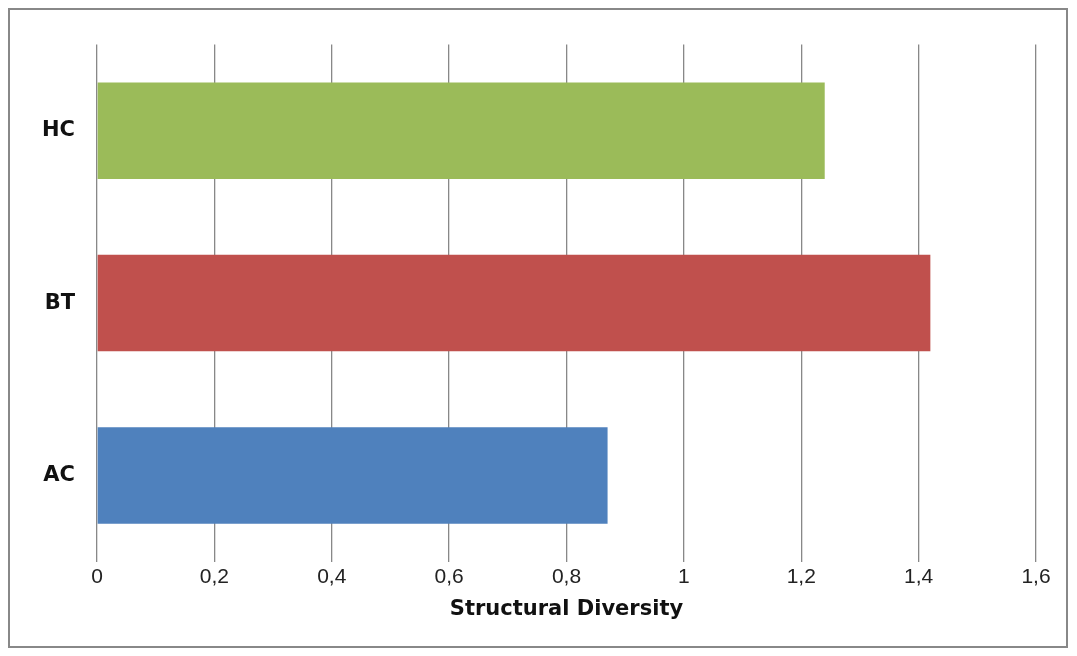 This screenshot has width=1077, height=656. Describe the element at coordinates (801, 575) in the screenshot. I see `x-tick-label: 1,2` at that location.